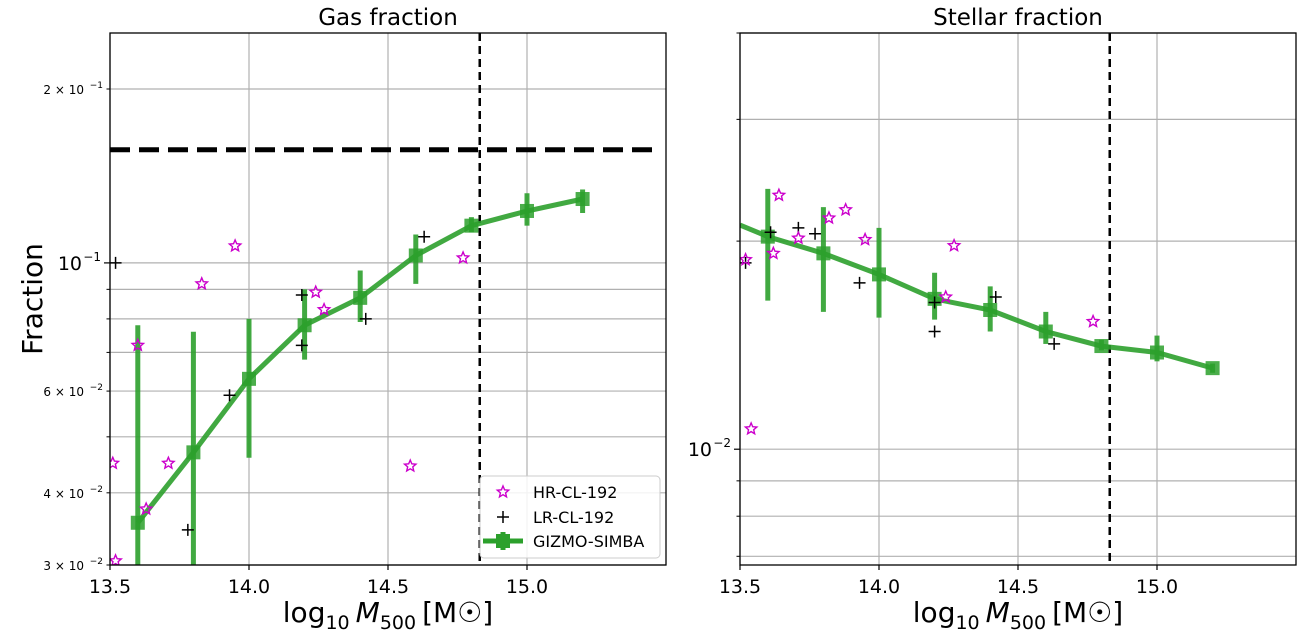 Image resolution: width=1298 pixels, height=635 pixels. What do you see at coordinates (575, 492) in the screenshot?
I see `legend-label: HR-CL-192` at bounding box center [575, 492].